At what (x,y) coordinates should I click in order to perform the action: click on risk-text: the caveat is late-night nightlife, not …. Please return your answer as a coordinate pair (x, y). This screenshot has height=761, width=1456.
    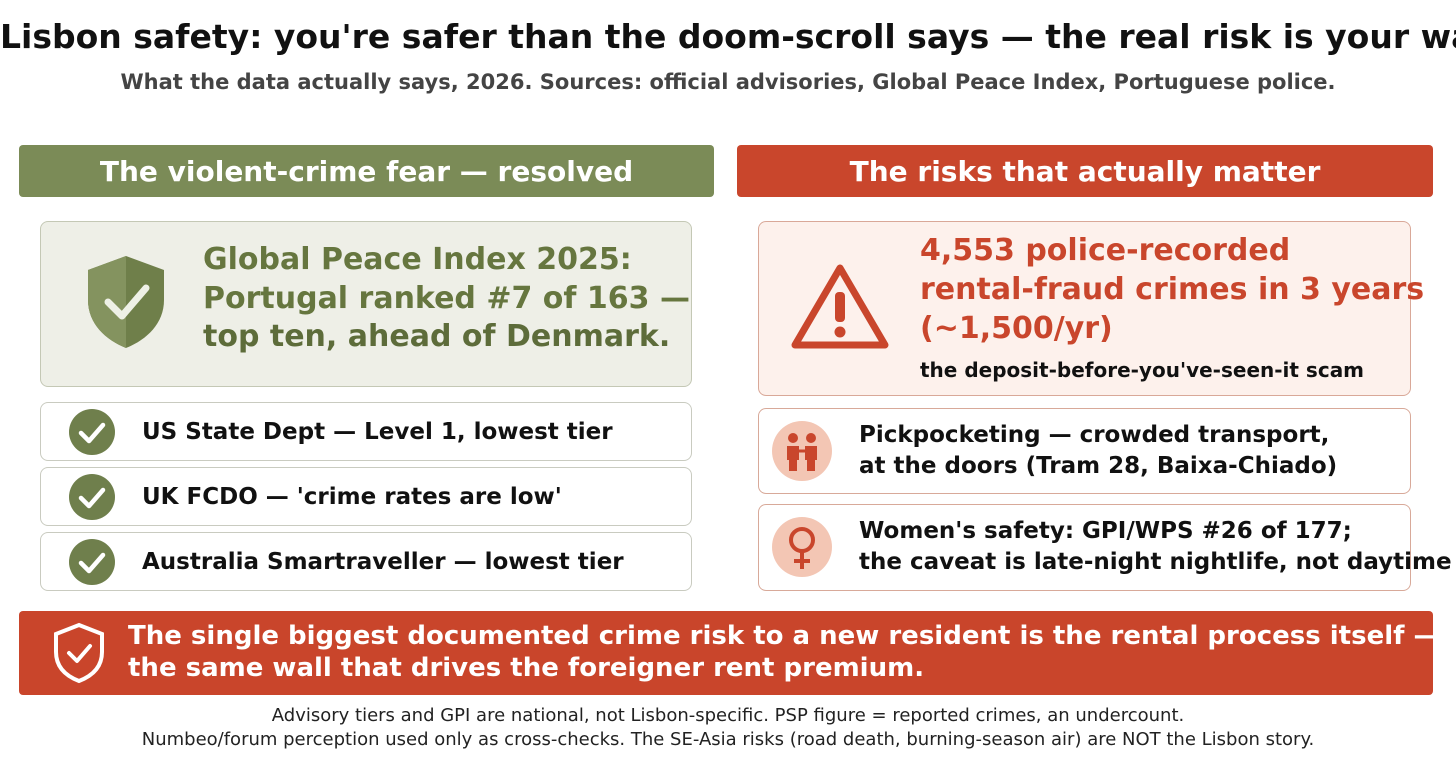
    Looking at the image, I should click on (1155, 562).